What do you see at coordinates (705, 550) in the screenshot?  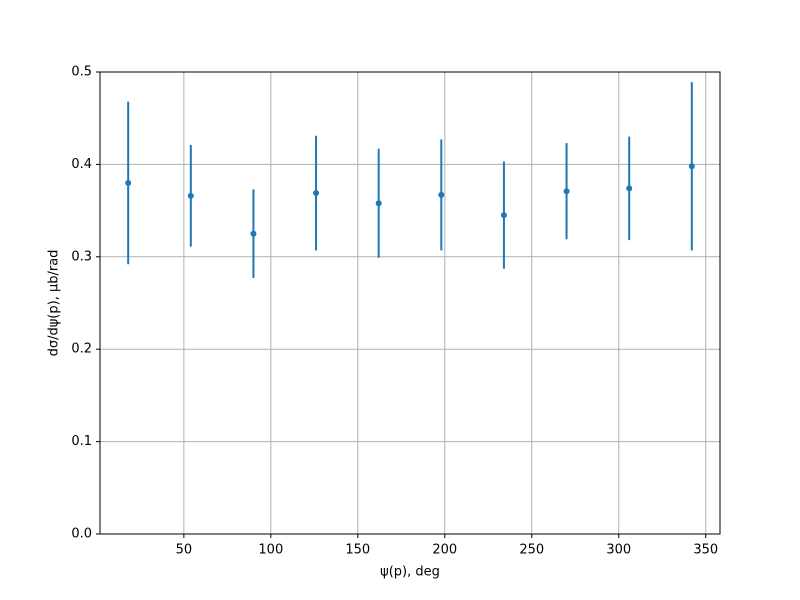 I see `x-tick-label: 350` at bounding box center [705, 550].